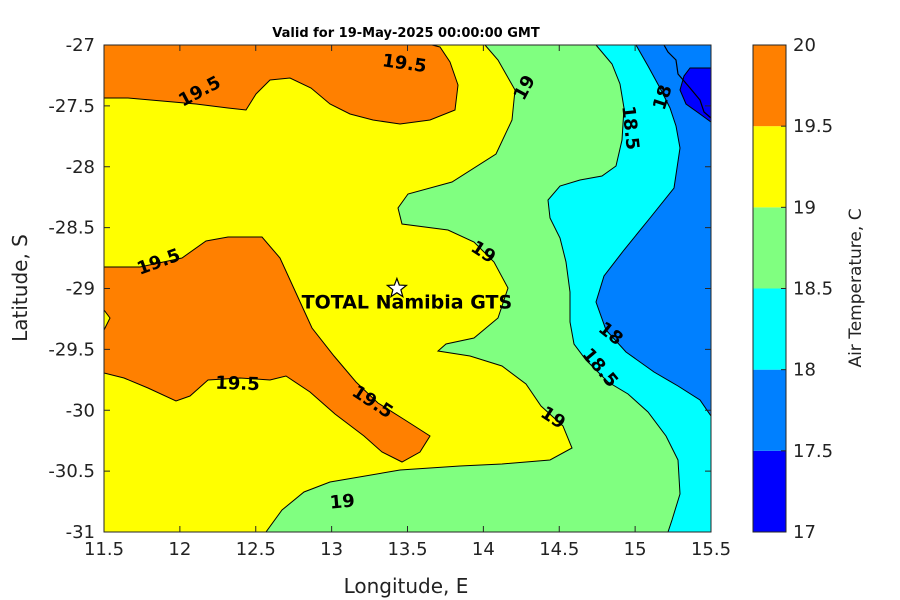 This screenshot has height=600, width=900. What do you see at coordinates (813, 126) in the screenshot?
I see `colorbar-tick-label: 19.5` at bounding box center [813, 126].